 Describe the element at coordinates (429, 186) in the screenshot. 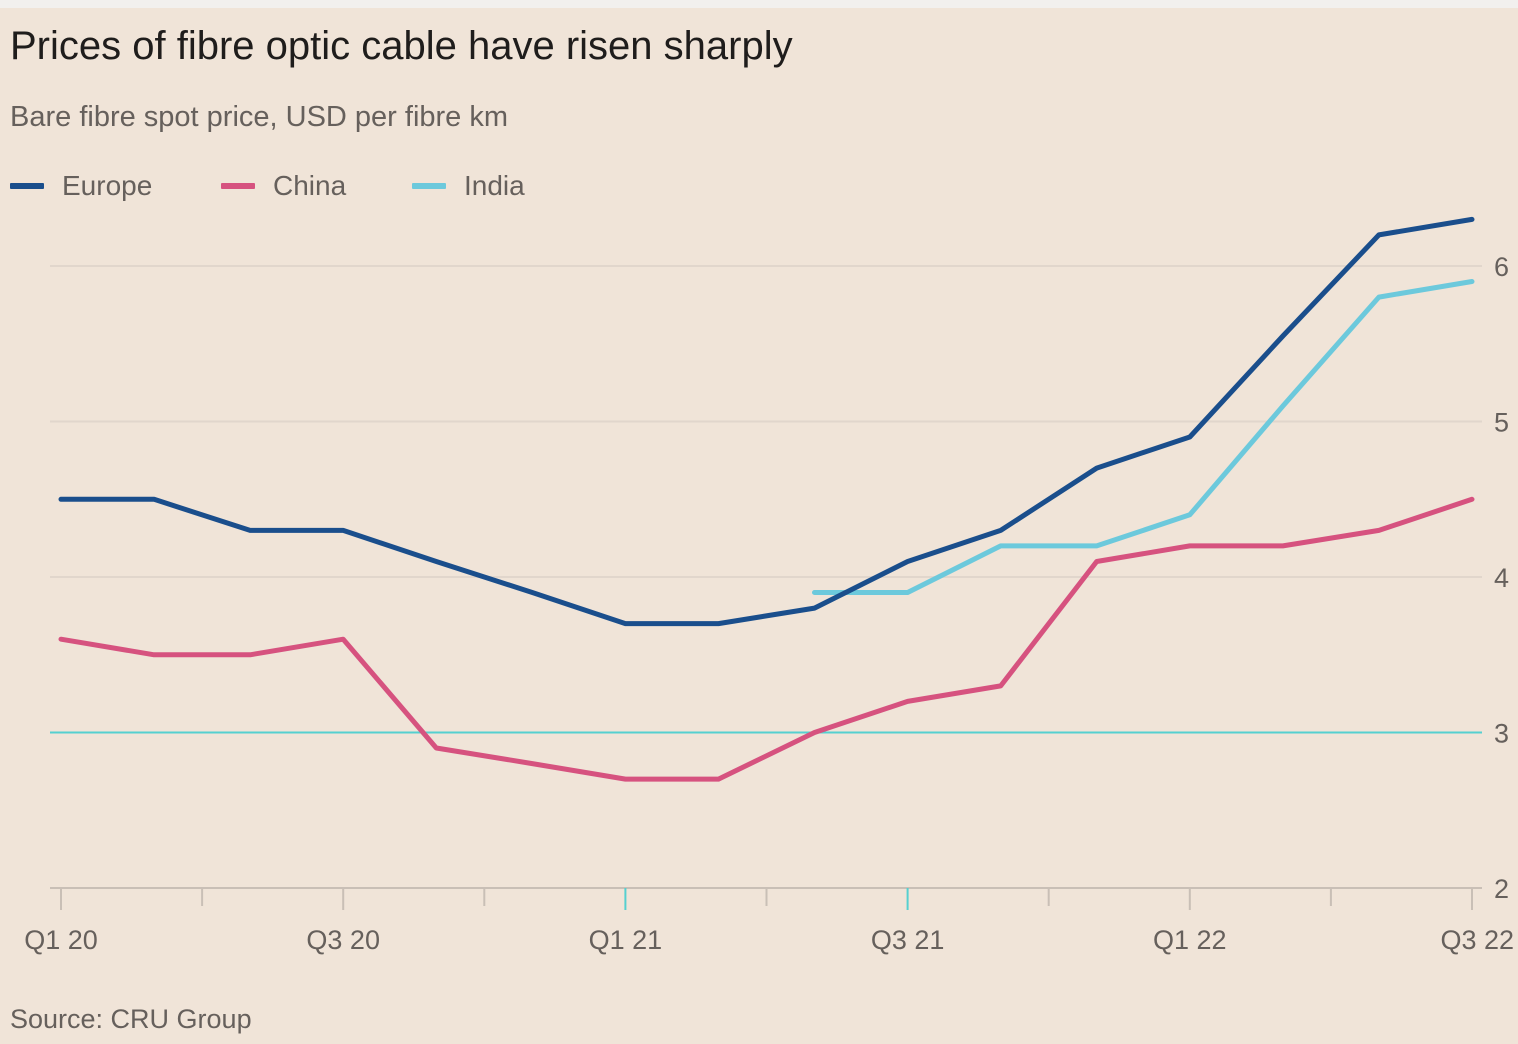

I see `legend-swatch-india` at that location.